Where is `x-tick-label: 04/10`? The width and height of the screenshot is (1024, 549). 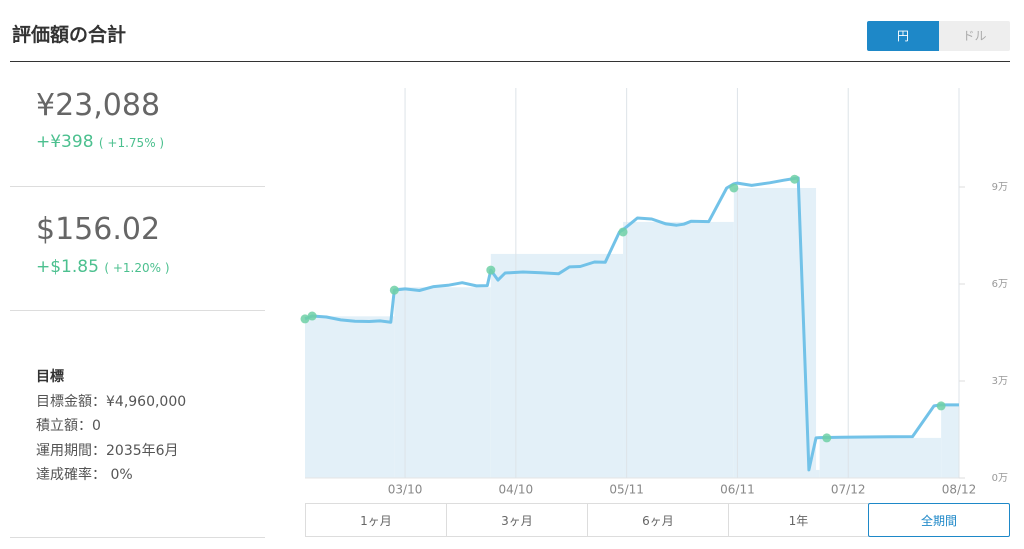 x-tick-label: 04/10 is located at coordinates (516, 490).